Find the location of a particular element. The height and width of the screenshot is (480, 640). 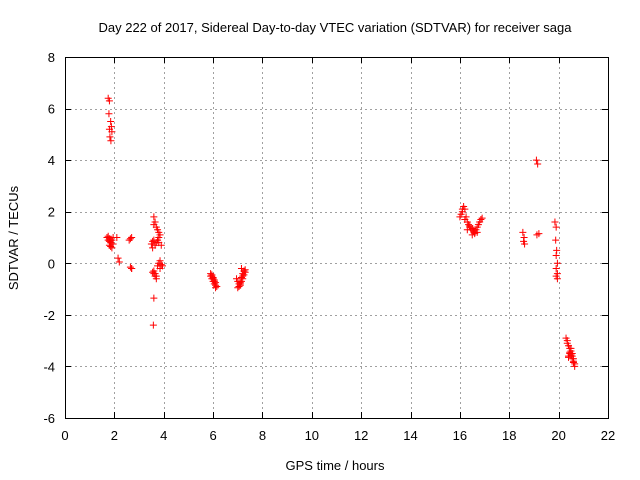

x-tick-label: 20 is located at coordinates (558, 435).